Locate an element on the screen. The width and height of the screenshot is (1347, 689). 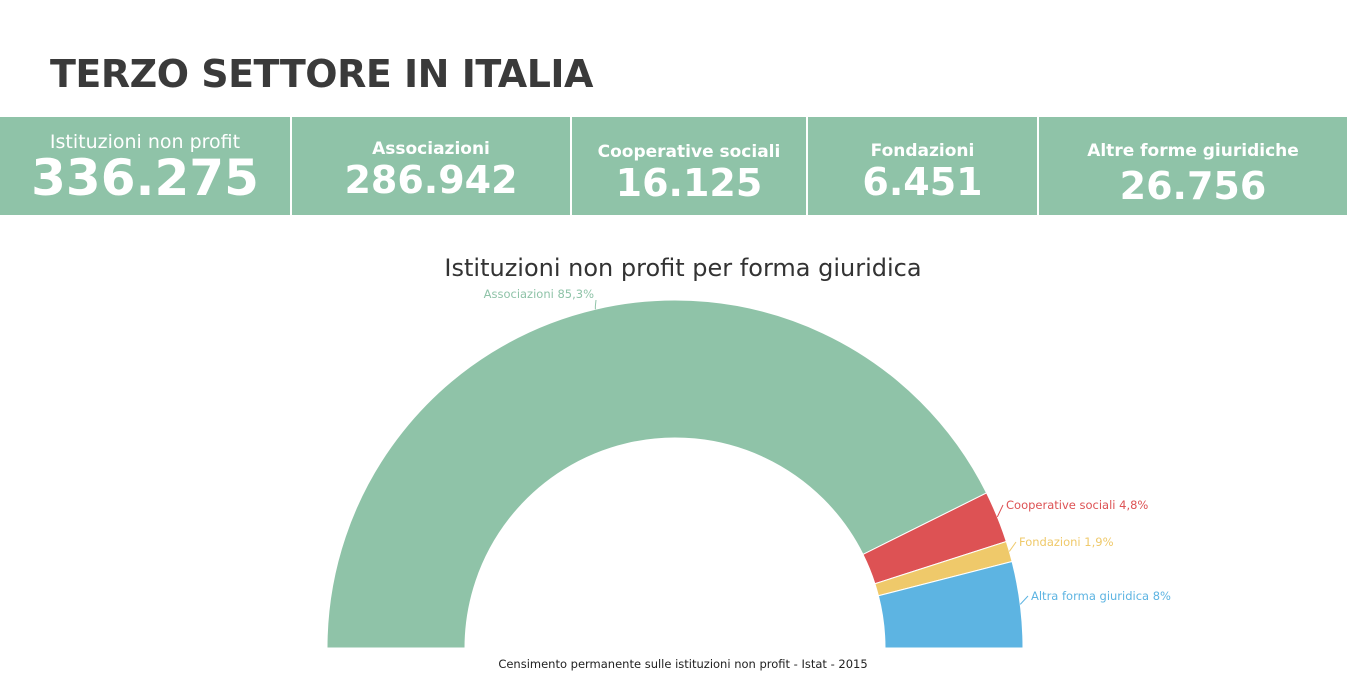
stat-box-altre: Altre forme giuridiche 26.756 is located at coordinates (1193, 166).